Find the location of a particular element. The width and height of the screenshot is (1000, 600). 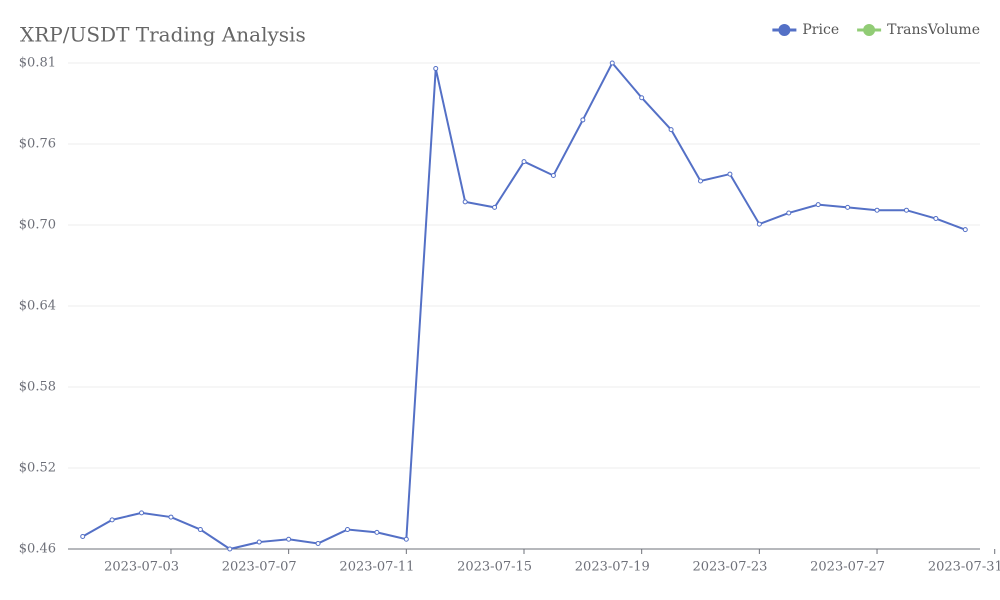

y-tick-label: $0.58 is located at coordinates (37, 386).